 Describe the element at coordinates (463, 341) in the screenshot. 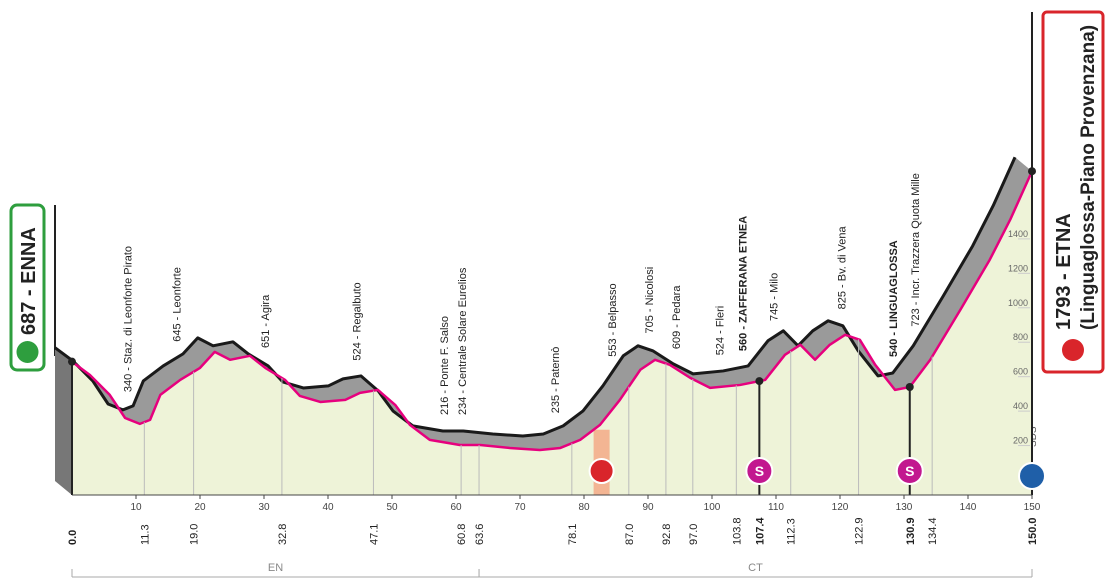

I see `waypoint-label: 234 - Centrale Solare Eurelios` at that location.